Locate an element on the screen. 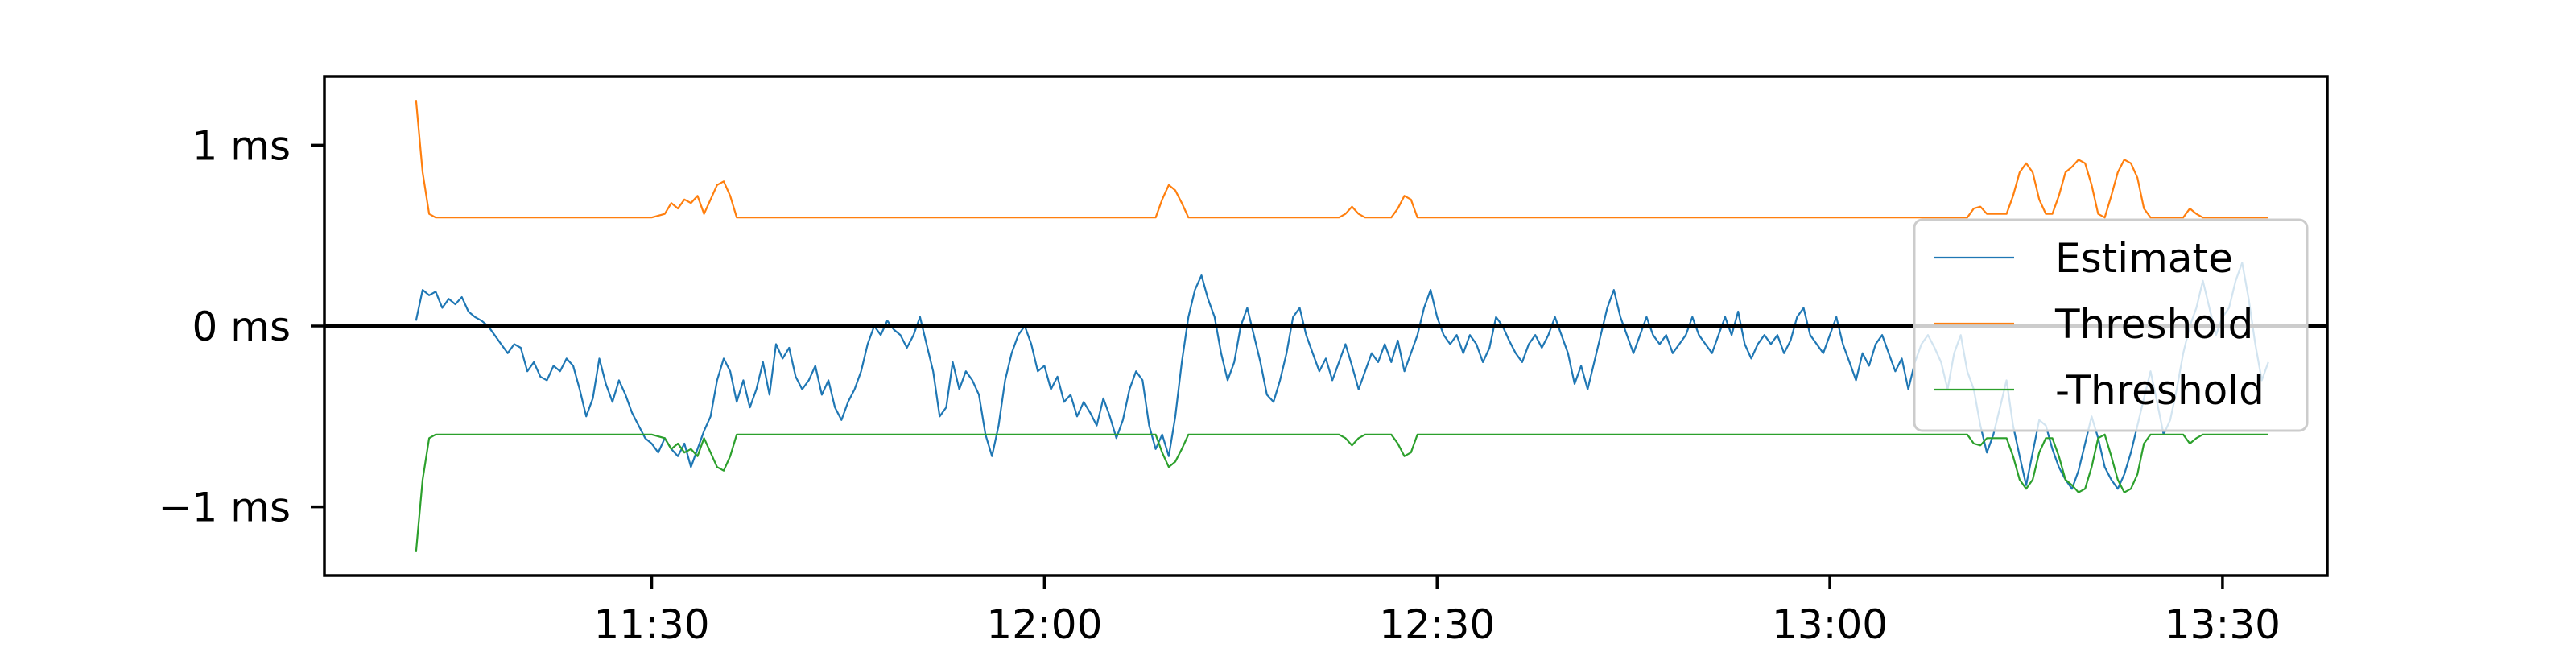  legend-box is located at coordinates (2111, 325).